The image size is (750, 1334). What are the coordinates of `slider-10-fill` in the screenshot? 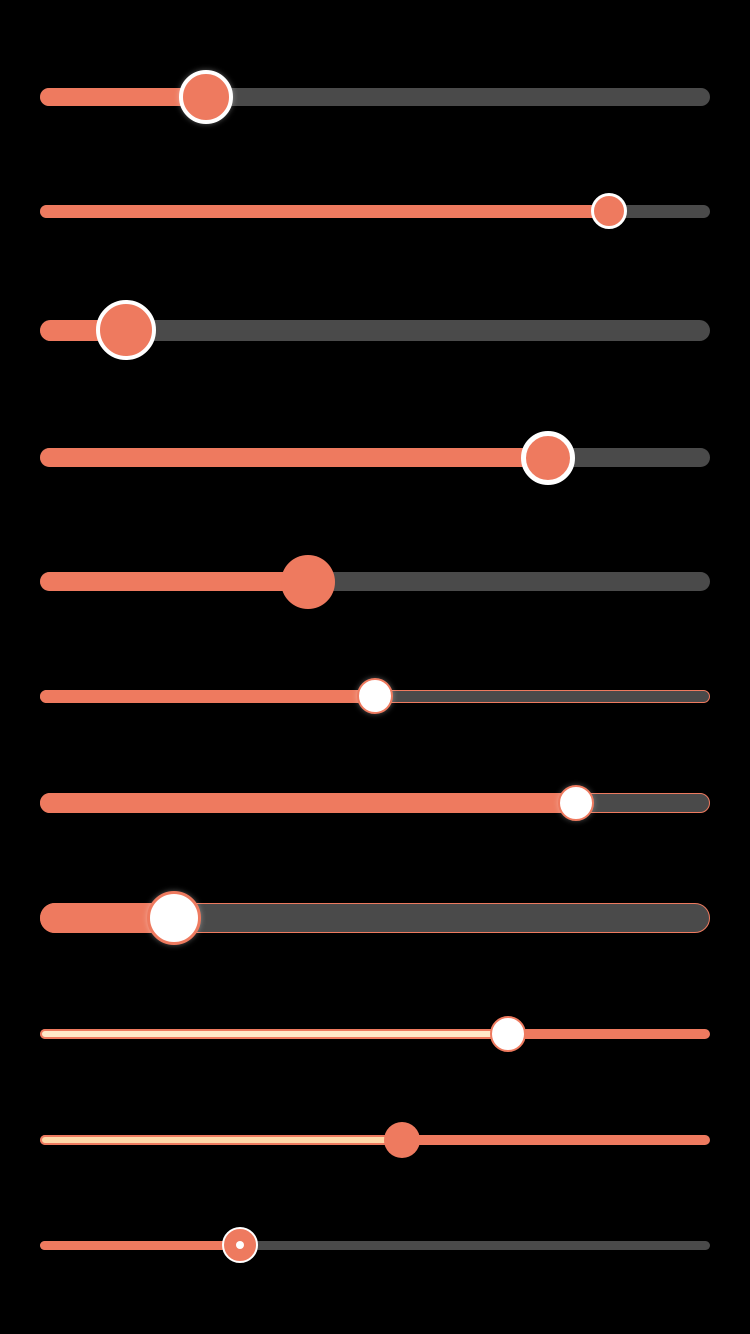 It's located at (221, 1140).